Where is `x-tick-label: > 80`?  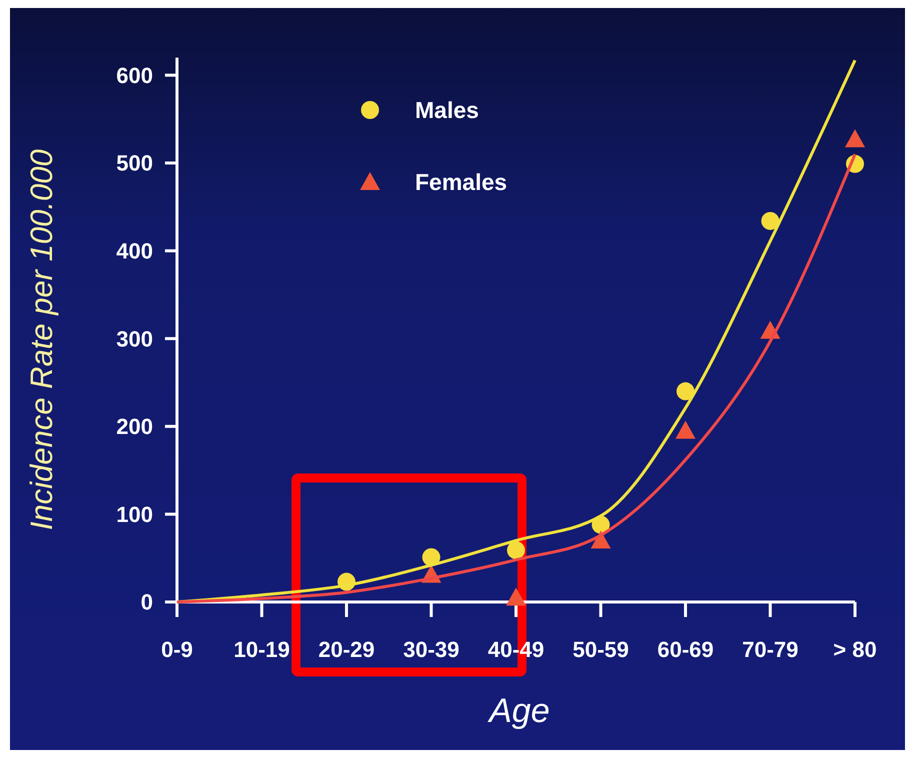
x-tick-label: > 80 is located at coordinates (855, 649).